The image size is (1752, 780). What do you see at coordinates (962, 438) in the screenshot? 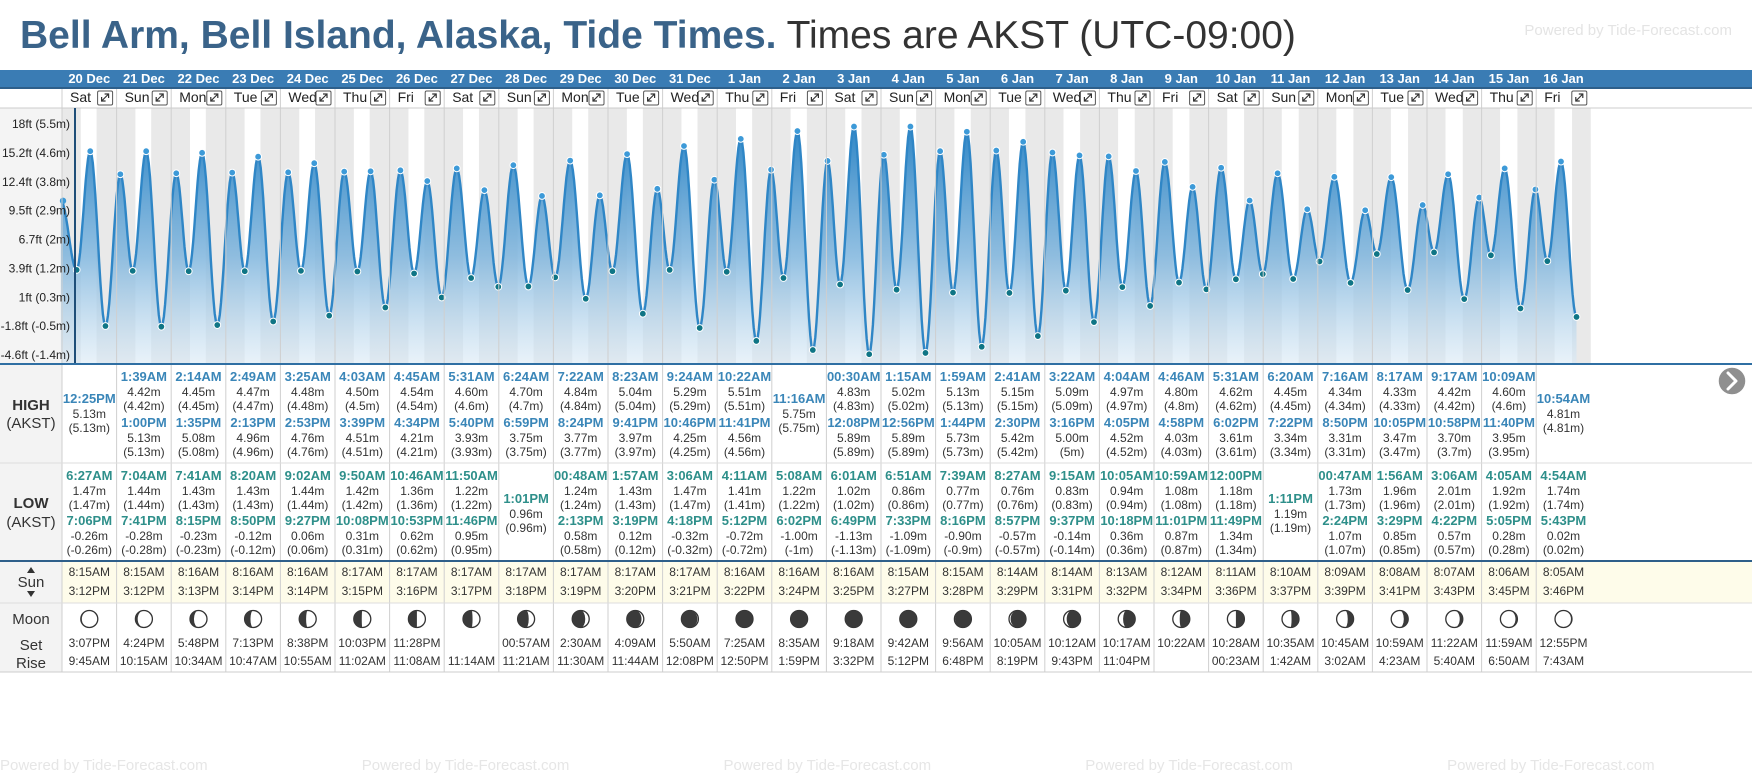
I see `high-tide-height: 5.73m` at bounding box center [962, 438].